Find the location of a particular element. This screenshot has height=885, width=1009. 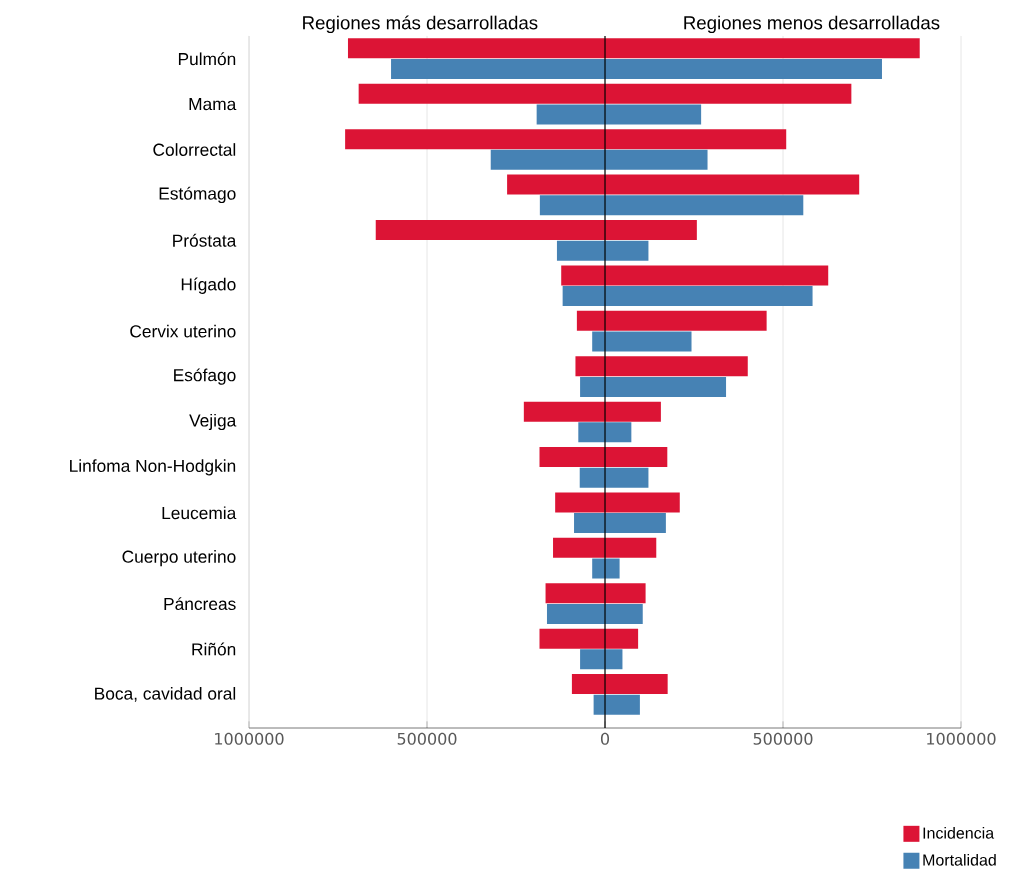

text: Regiones menos desarrolladas is located at coordinates (812, 24).